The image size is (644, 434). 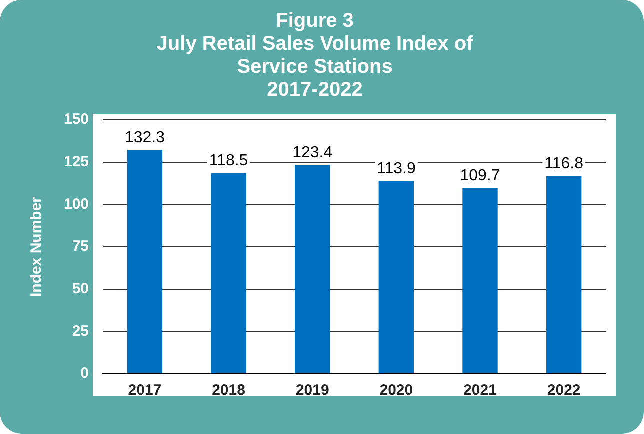 What do you see at coordinates (313, 391) in the screenshot?
I see `x-tick-label: 2019` at bounding box center [313, 391].